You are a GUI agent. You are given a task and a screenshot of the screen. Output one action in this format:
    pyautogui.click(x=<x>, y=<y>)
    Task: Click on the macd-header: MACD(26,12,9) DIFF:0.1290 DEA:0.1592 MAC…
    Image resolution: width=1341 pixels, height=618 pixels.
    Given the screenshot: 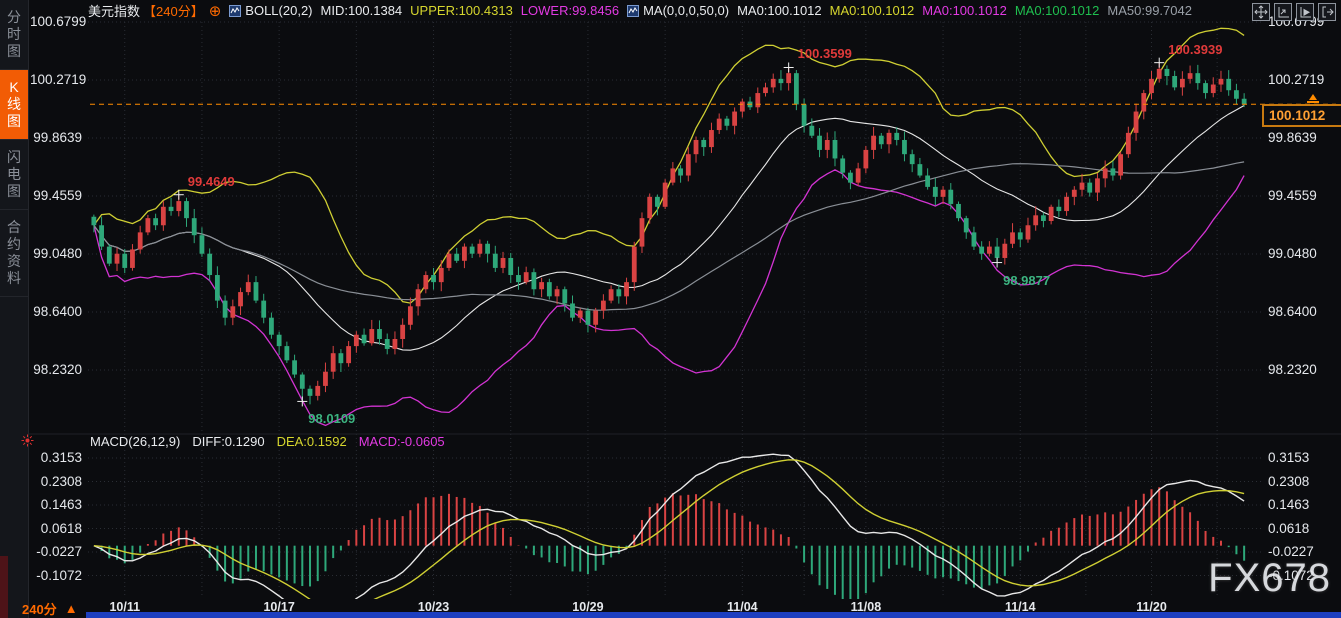 What is the action you would take?
    pyautogui.click(x=267, y=441)
    